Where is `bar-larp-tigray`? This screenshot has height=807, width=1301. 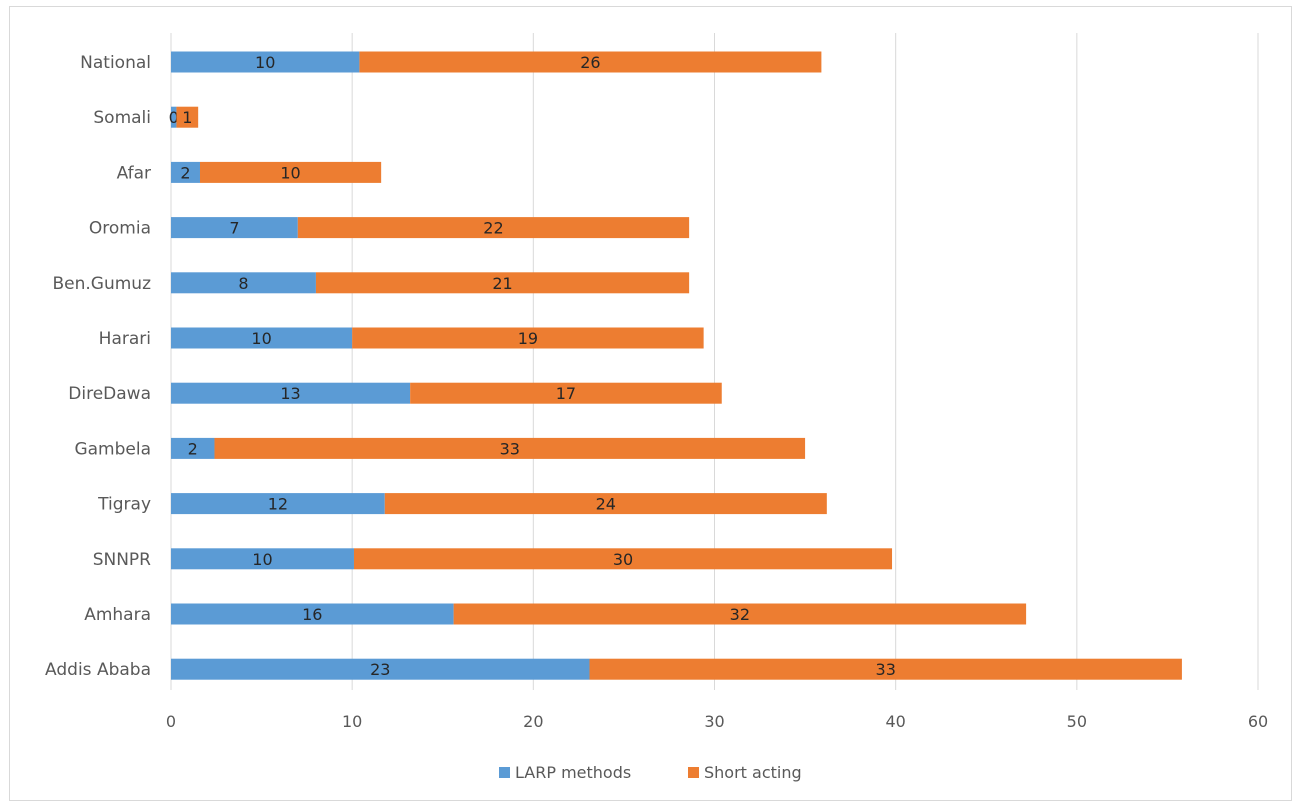
bar-larp-tigray is located at coordinates (278, 504).